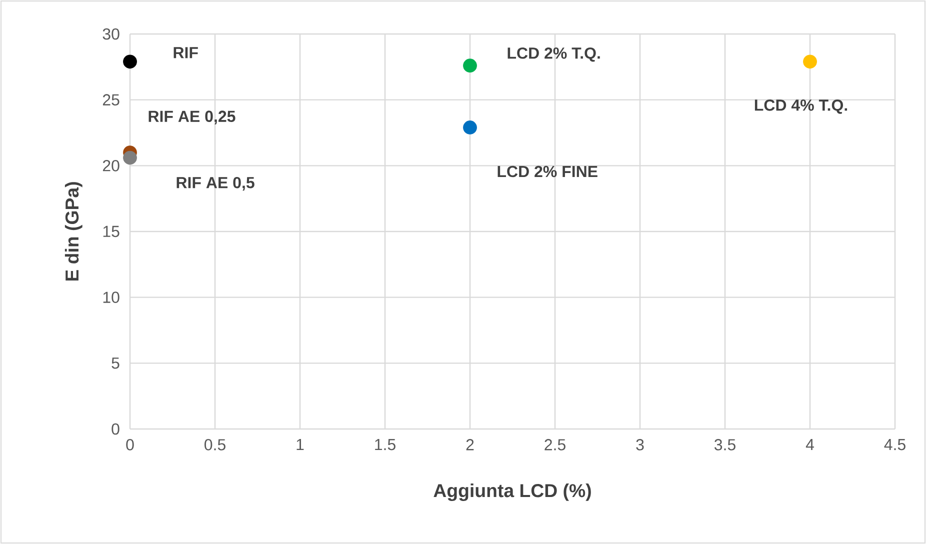 The height and width of the screenshot is (544, 926). What do you see at coordinates (385, 444) in the screenshot?
I see `x-tick-label: 1.5` at bounding box center [385, 444].